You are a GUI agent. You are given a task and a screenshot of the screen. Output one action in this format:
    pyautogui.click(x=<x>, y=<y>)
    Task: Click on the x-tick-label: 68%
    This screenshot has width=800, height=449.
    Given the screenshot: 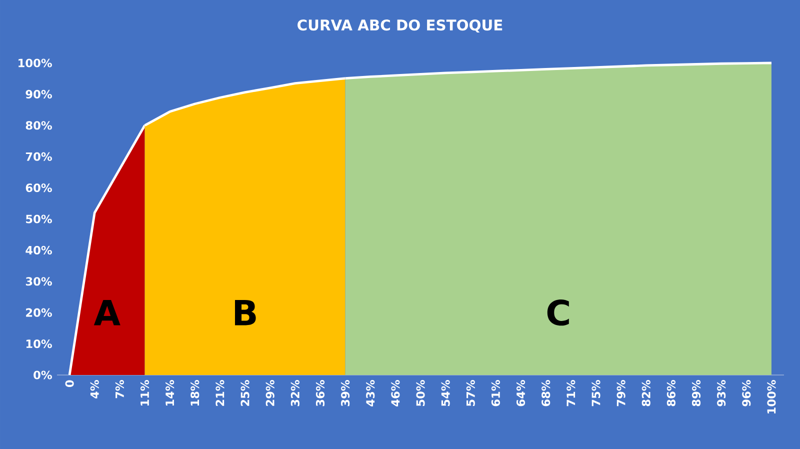 What is the action you would take?
    pyautogui.click(x=546, y=393)
    